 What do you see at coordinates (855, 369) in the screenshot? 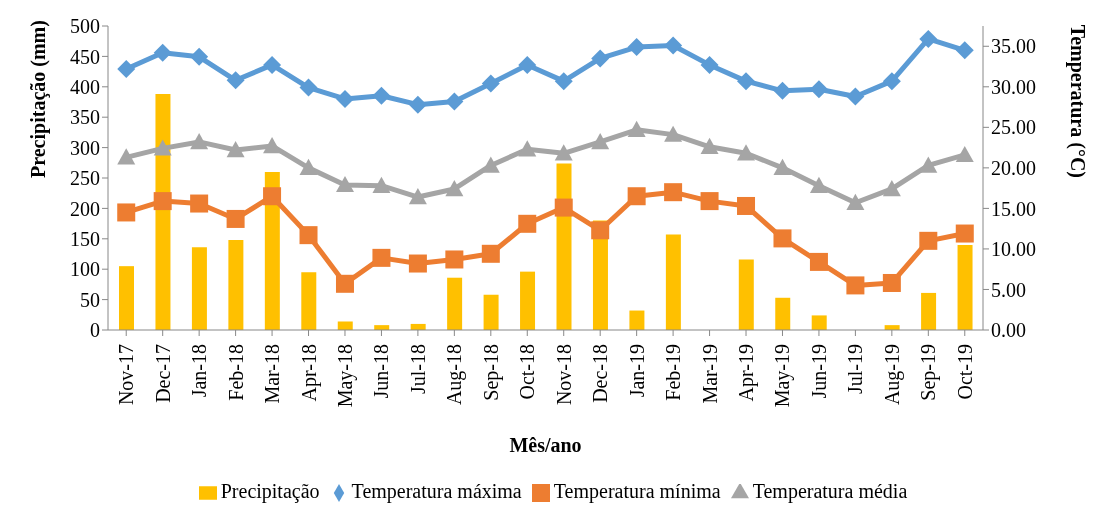
I see `x-tick-label: Jul-19` at bounding box center [855, 369].